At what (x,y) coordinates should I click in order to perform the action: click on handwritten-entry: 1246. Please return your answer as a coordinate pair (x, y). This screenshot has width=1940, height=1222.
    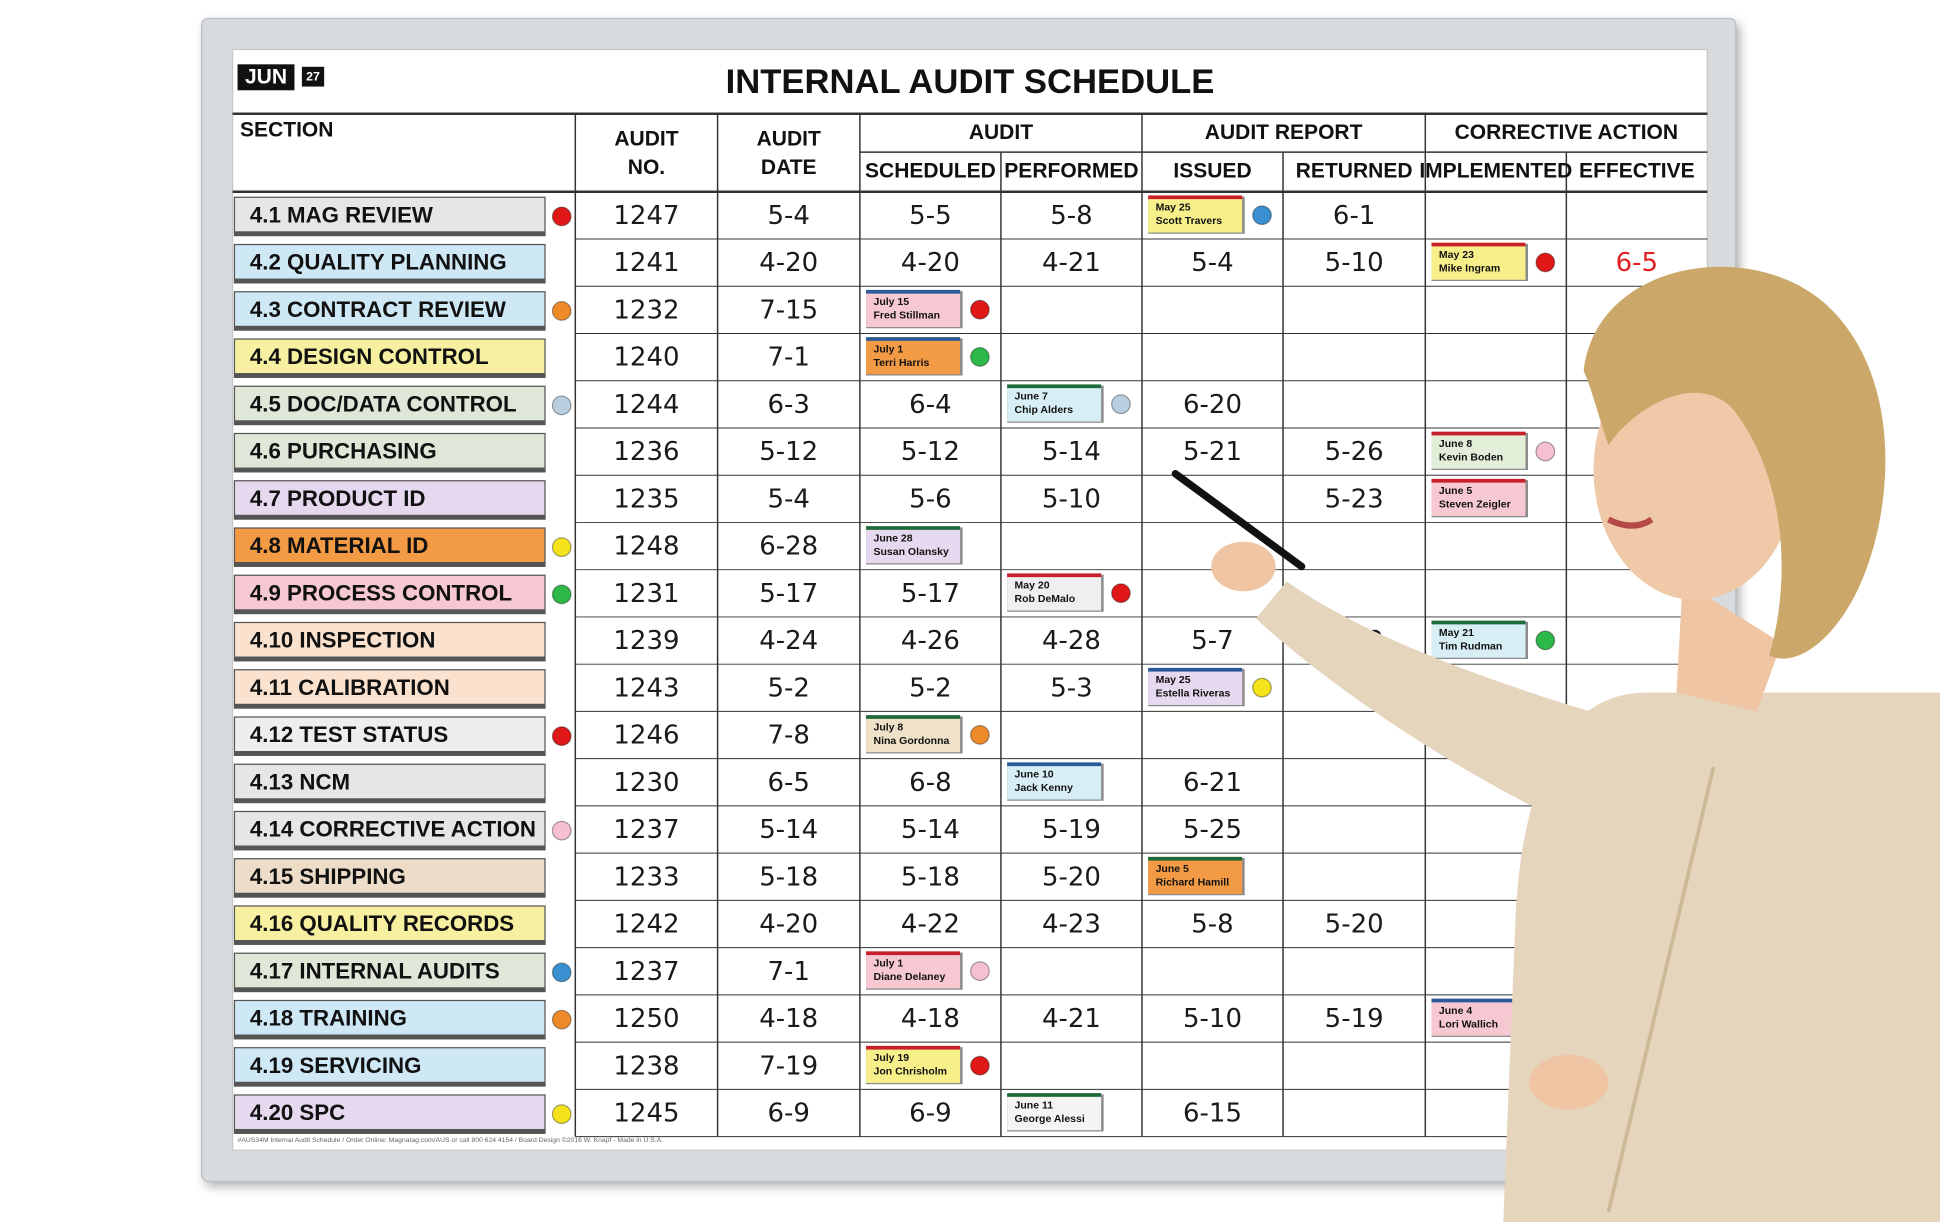
    Looking at the image, I should click on (646, 736).